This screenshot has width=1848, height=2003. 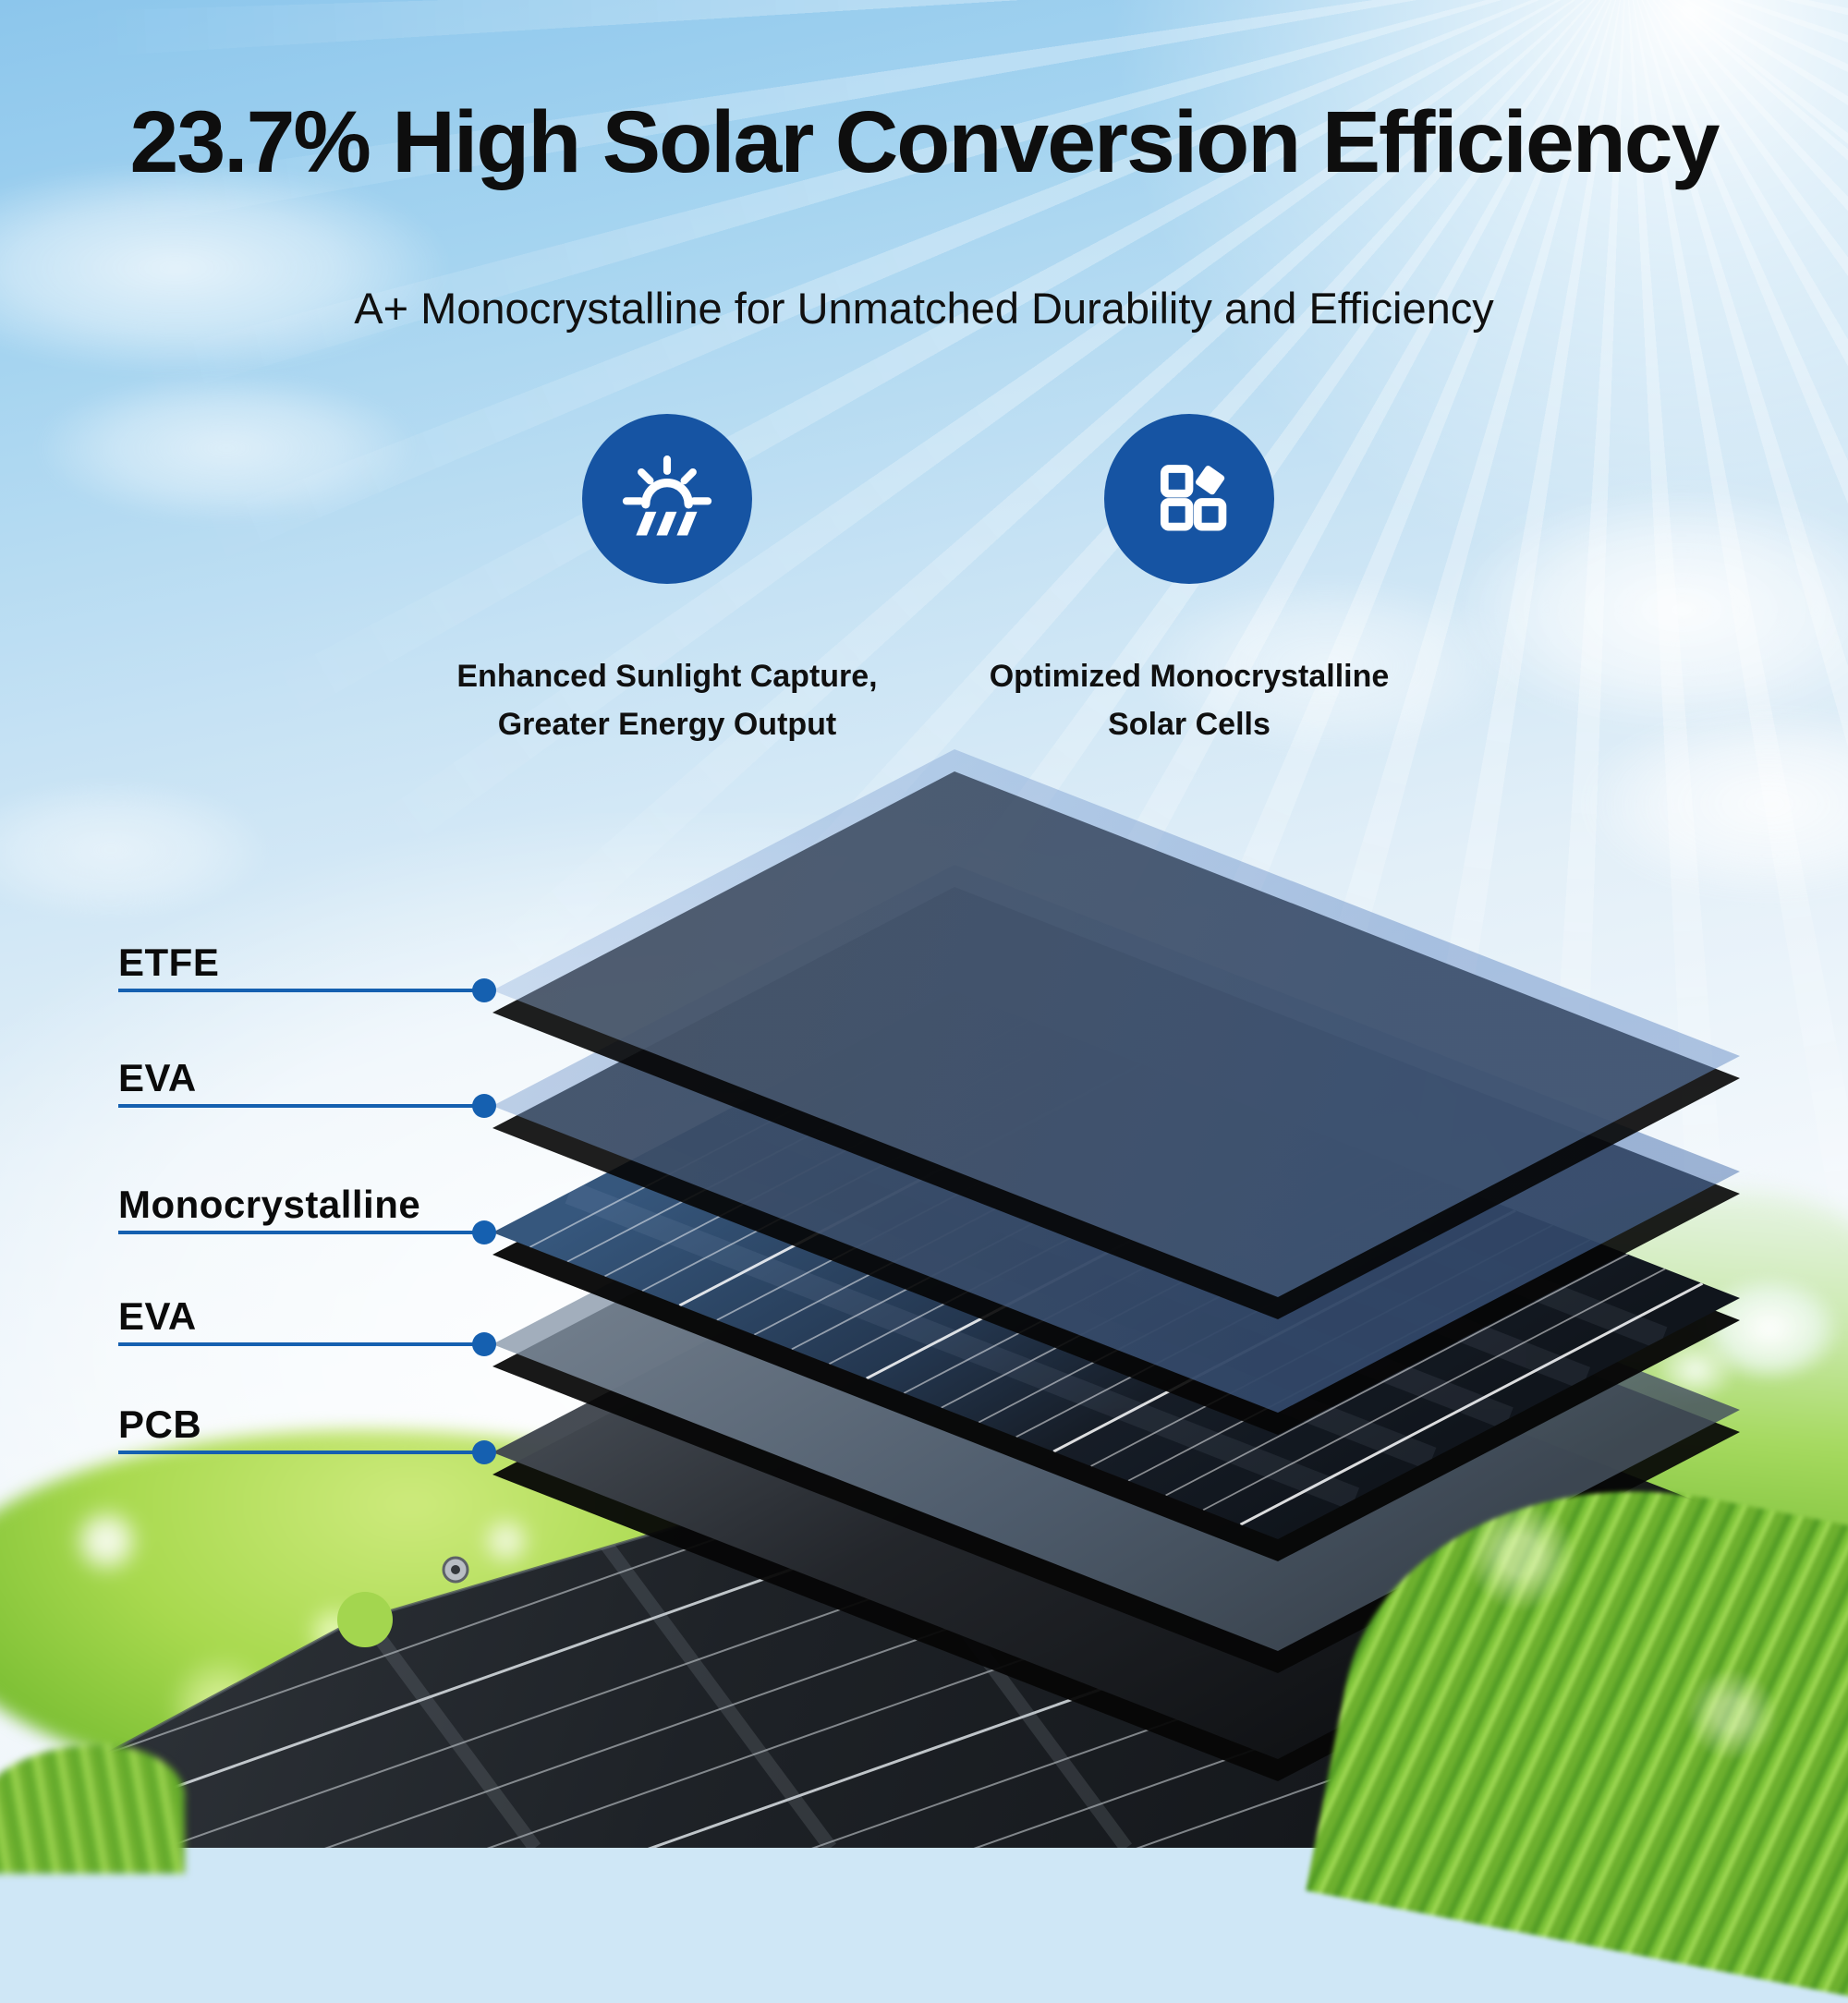 I want to click on feature-caption-line1: Optimized Monocrystalline, so click(x=1189, y=676).